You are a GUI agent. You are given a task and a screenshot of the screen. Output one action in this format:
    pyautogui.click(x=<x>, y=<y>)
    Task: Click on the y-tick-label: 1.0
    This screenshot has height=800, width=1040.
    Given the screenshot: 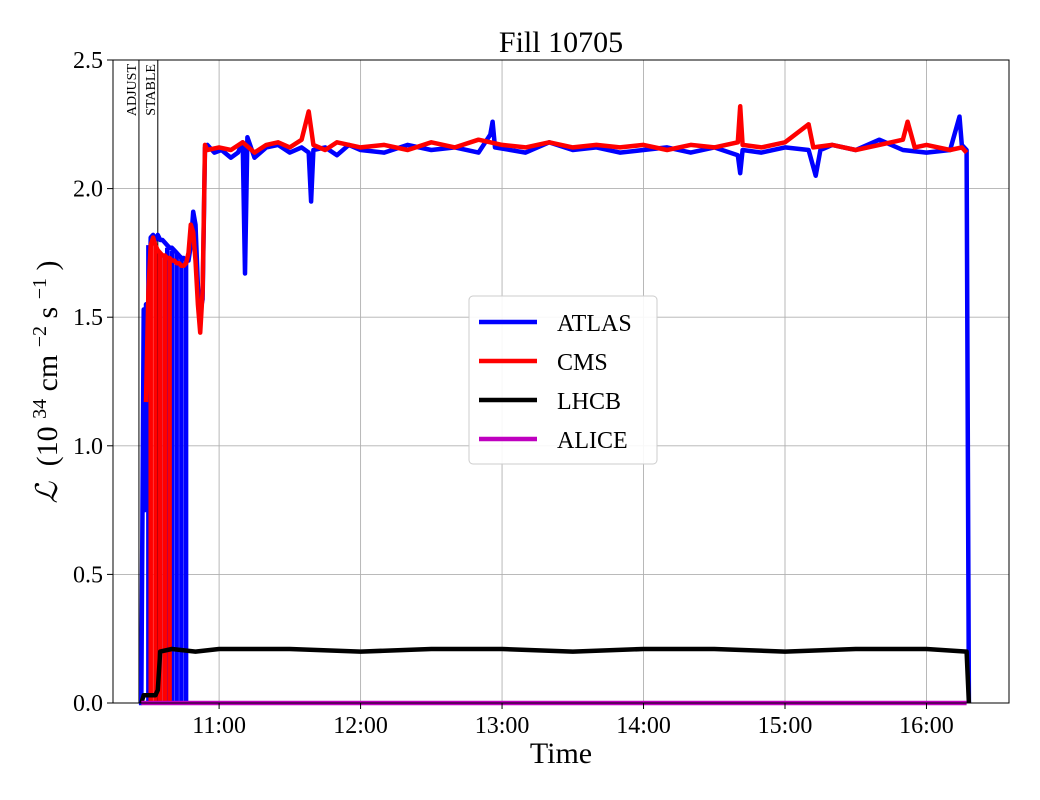 What is the action you would take?
    pyautogui.click(x=88, y=447)
    